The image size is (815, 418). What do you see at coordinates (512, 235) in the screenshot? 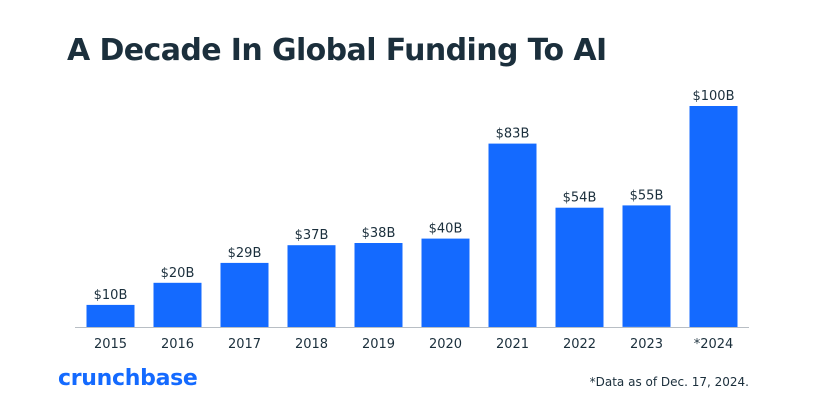
I see `bar-2021` at bounding box center [512, 235].